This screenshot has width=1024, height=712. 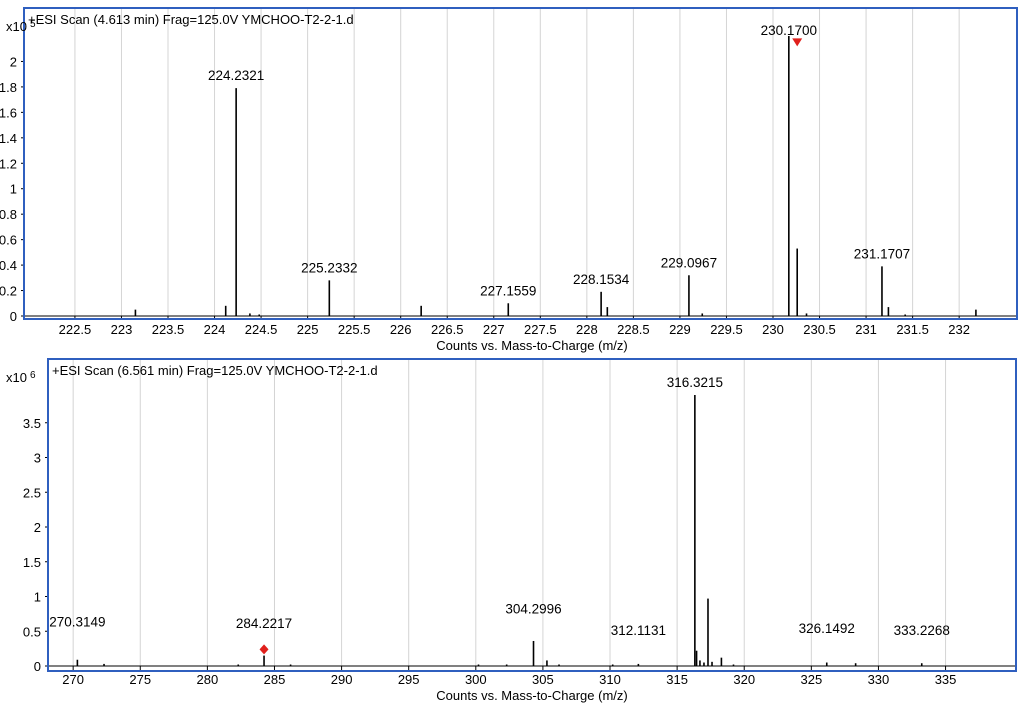 What do you see at coordinates (677, 679) in the screenshot?
I see `x-tick-label: 315` at bounding box center [677, 679].